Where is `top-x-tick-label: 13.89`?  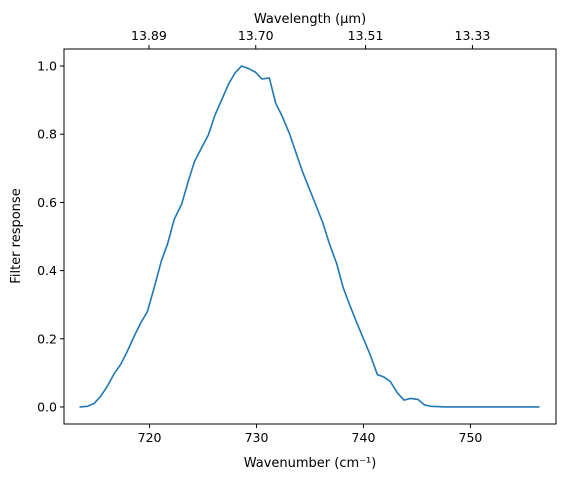 top-x-tick-label: 13.89 is located at coordinates (149, 35).